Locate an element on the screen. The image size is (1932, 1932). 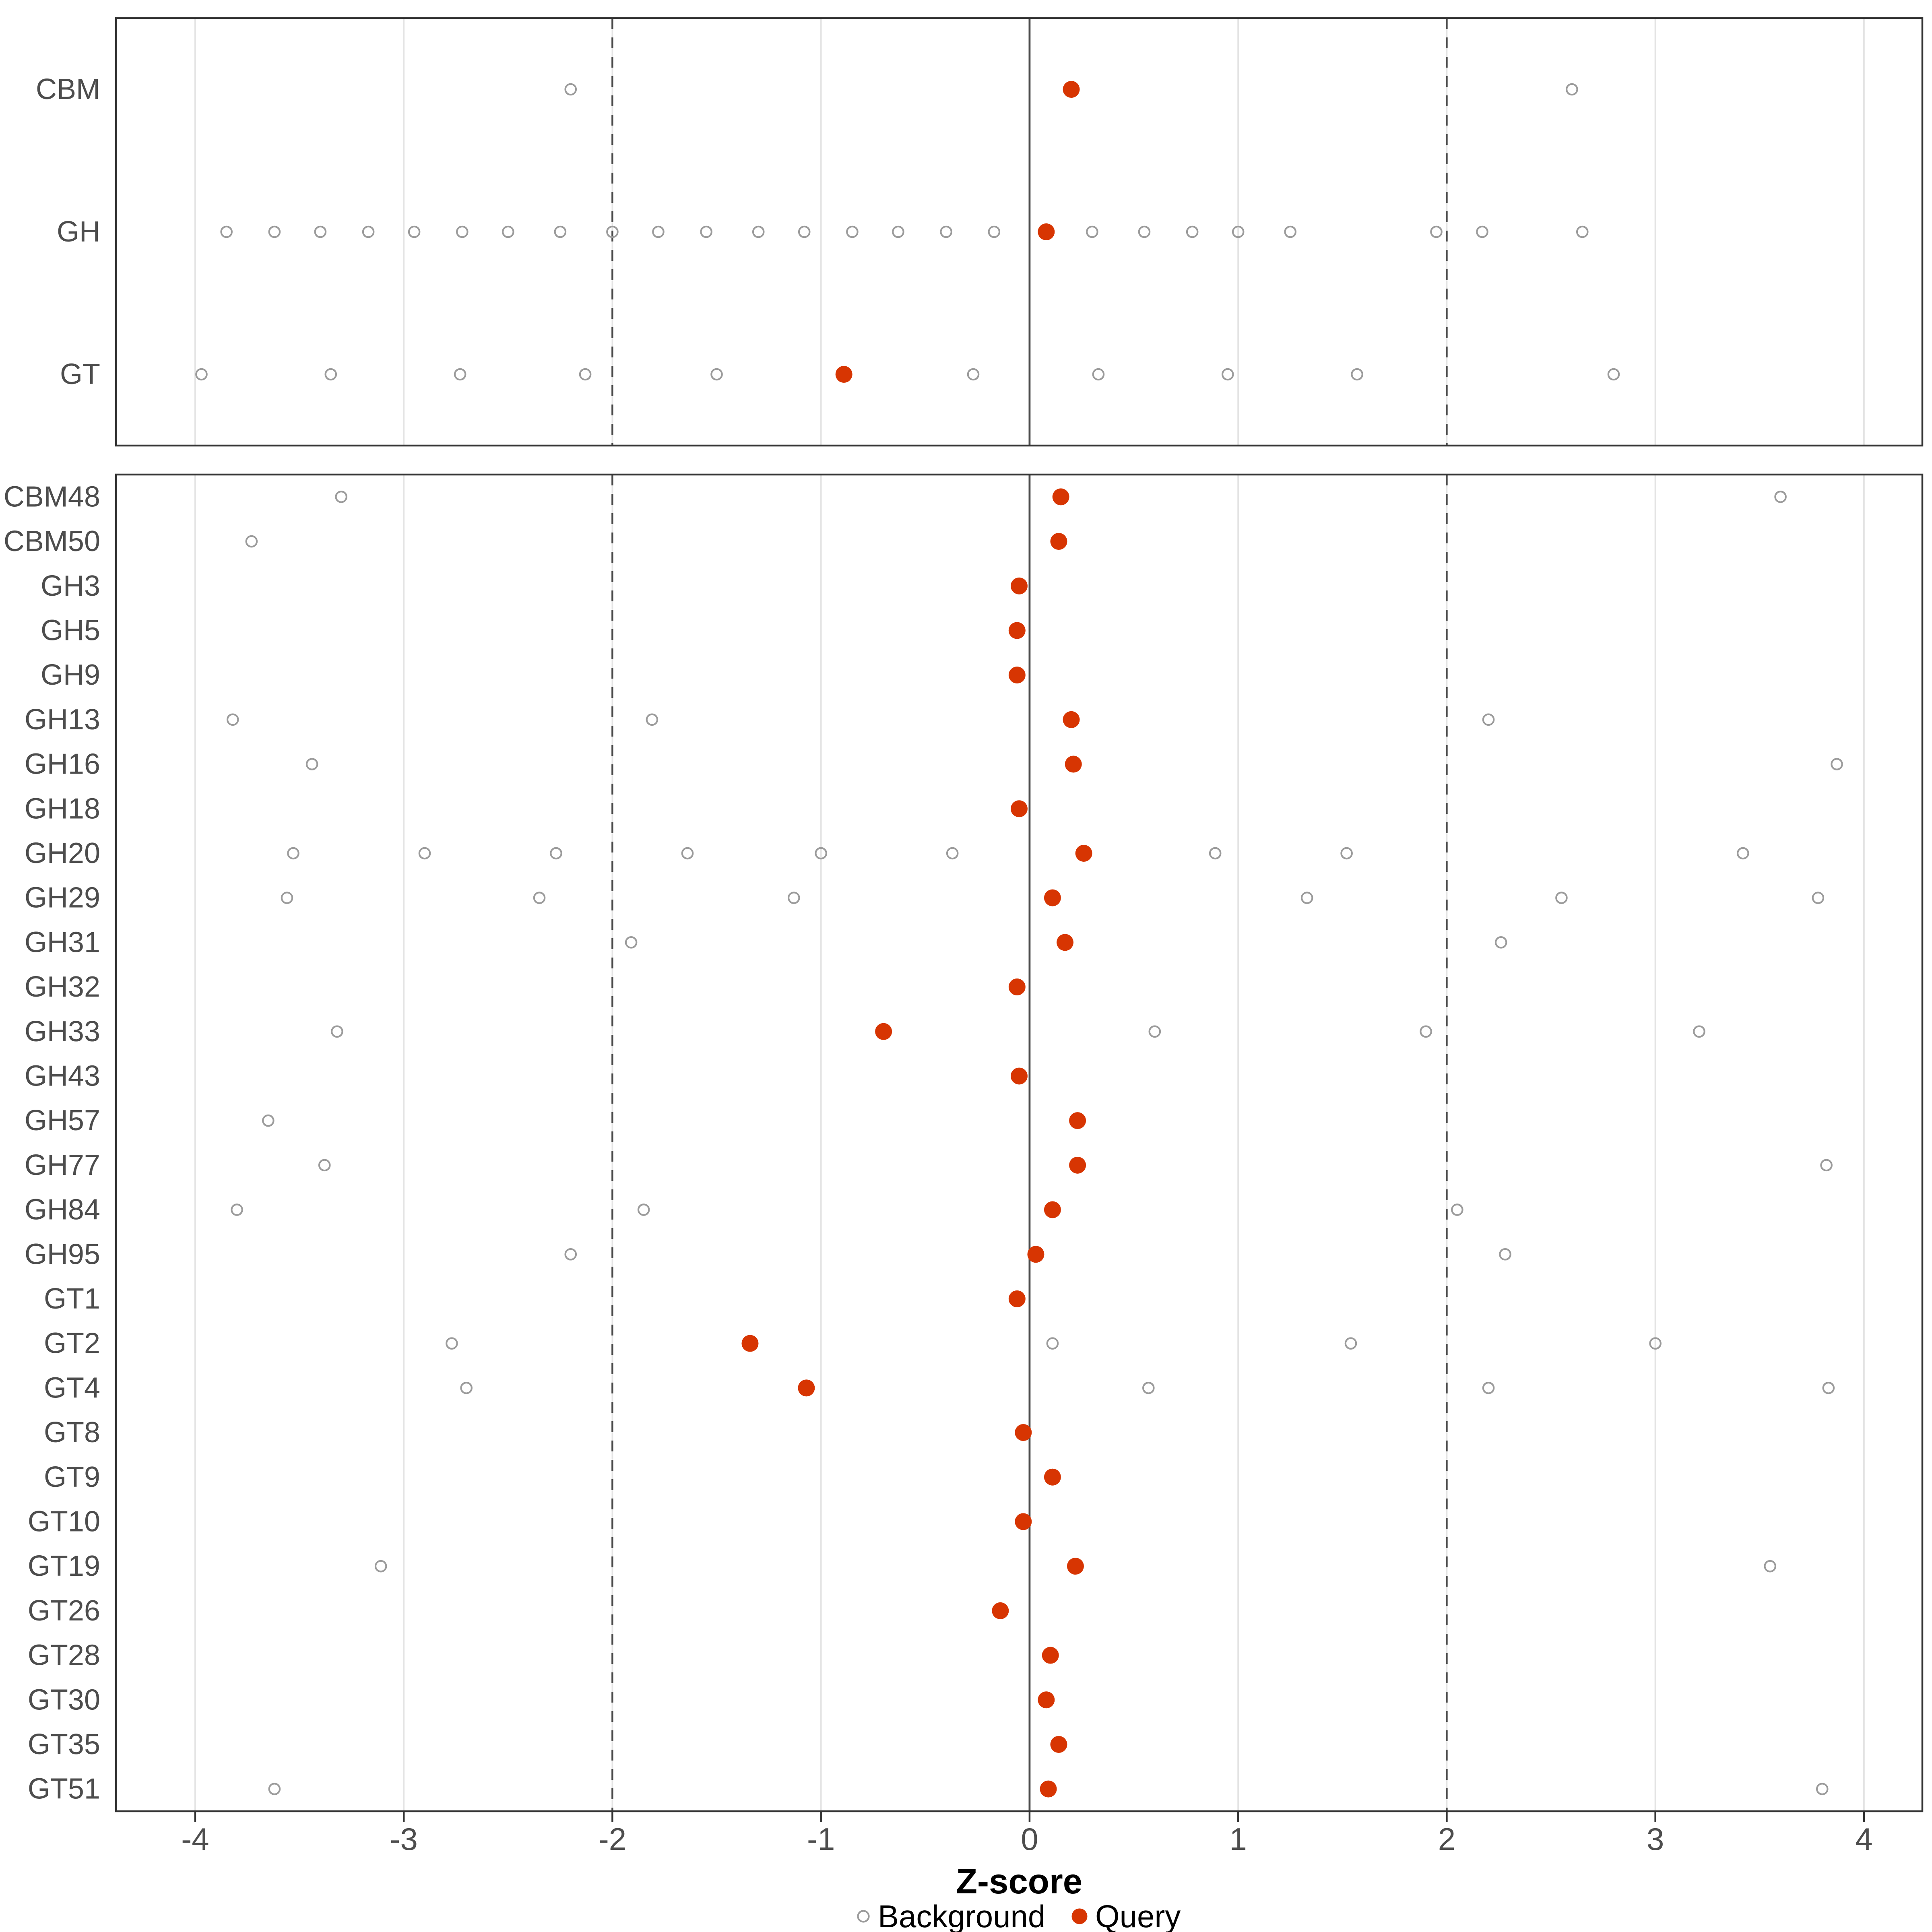
y-axis-label: GH32 is located at coordinates (62, 987).